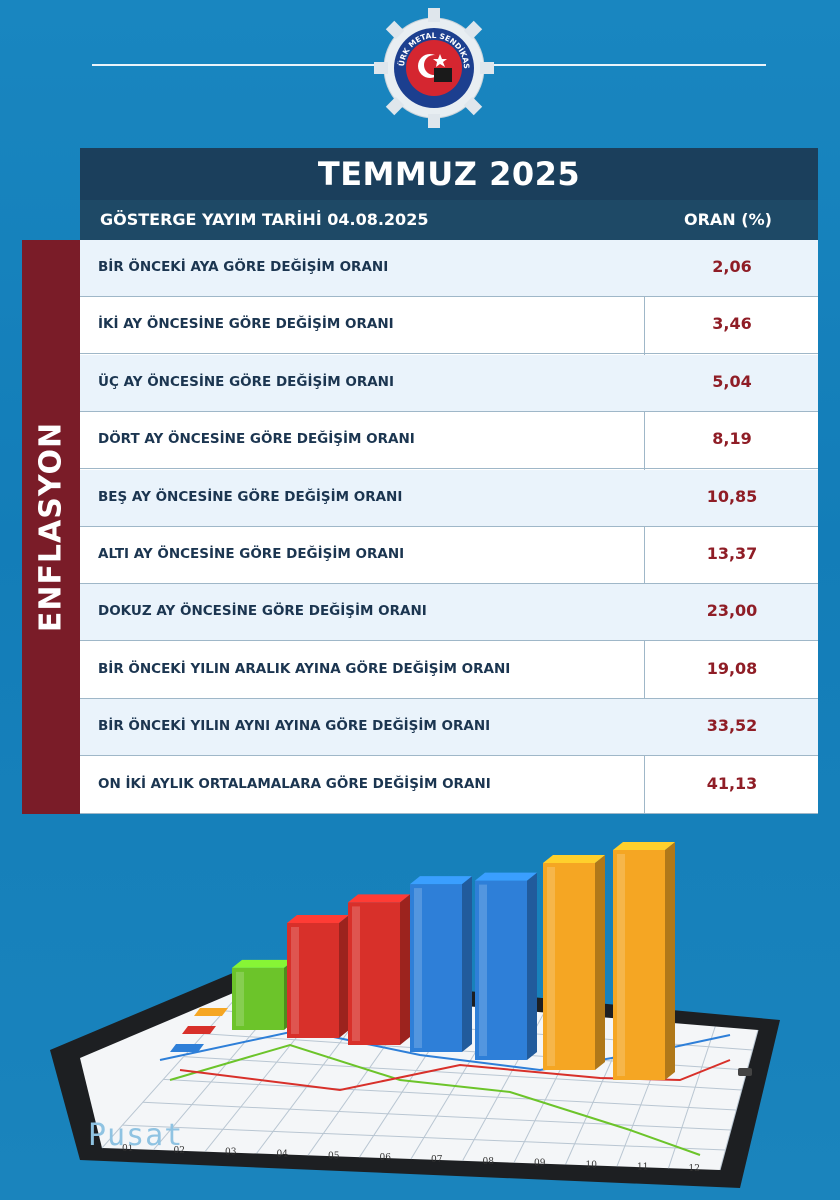 The image size is (840, 1200). What do you see at coordinates (386, 1158) in the screenshot?
I see `axis-tick-label: 06` at bounding box center [386, 1158].